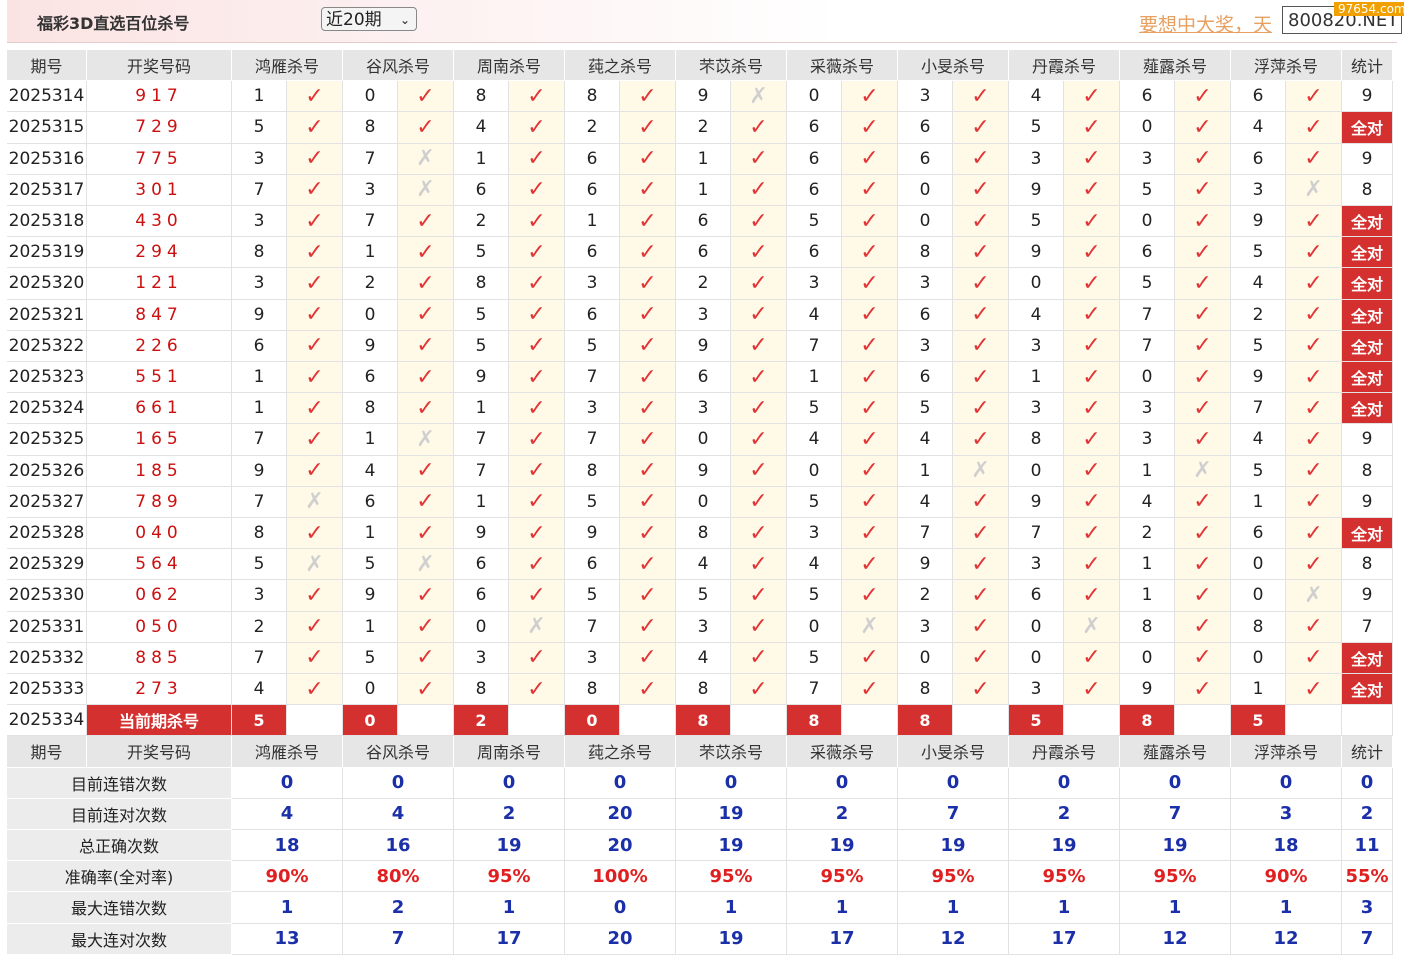 The image size is (1404, 960). Describe the element at coordinates (159, 534) in the screenshot. I see `draw-number: 040` at that location.